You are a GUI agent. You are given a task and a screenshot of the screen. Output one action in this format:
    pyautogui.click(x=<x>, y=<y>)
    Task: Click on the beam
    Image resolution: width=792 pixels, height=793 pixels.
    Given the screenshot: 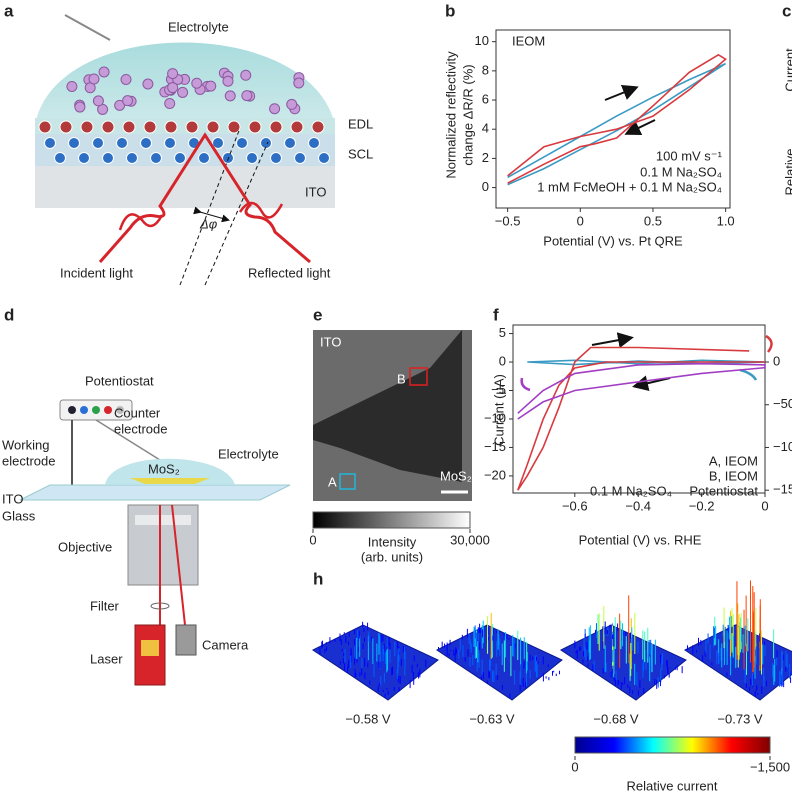 What is the action you would take?
    pyautogui.click(x=178, y=565)
    